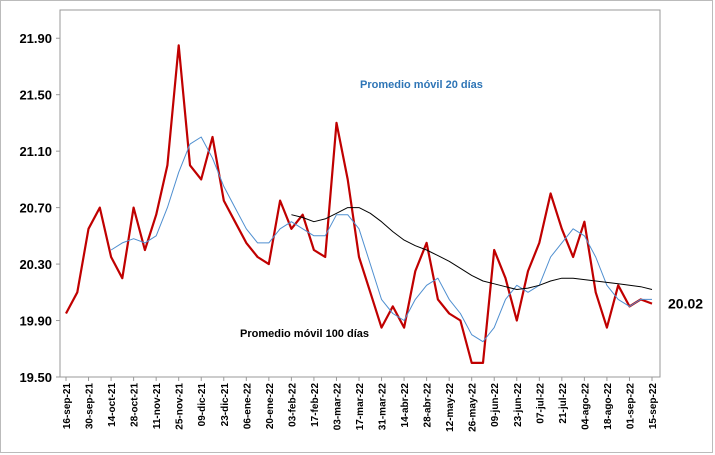  What do you see at coordinates (540, 403) in the screenshot?
I see `x-tick-label: 07-jul-22` at bounding box center [540, 403].